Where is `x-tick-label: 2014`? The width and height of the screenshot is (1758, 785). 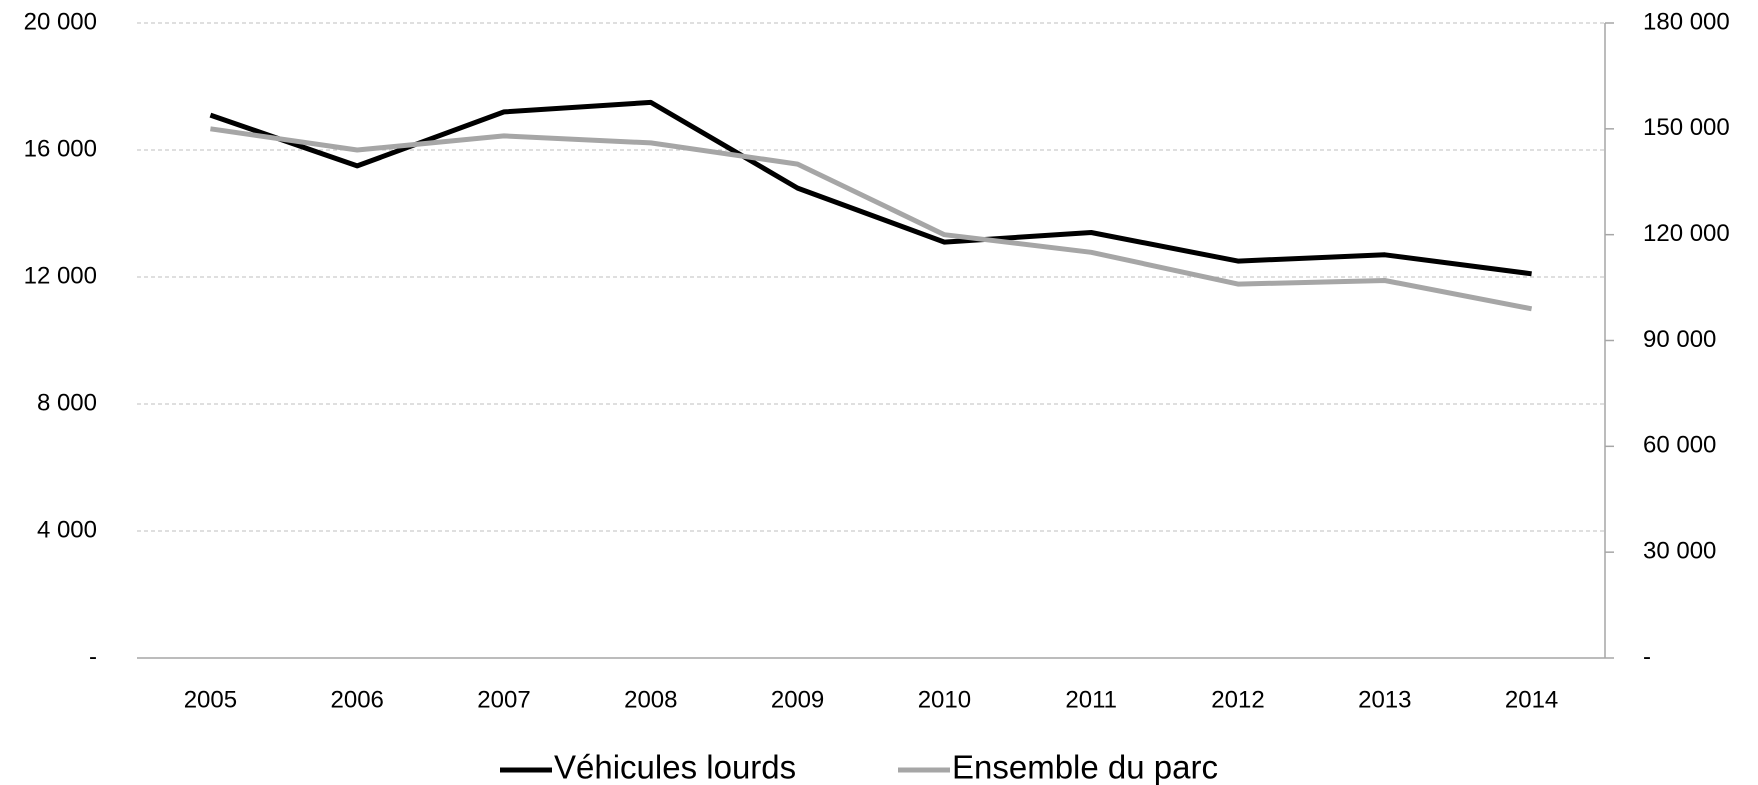
x-tick-label: 2014 is located at coordinates (1531, 699).